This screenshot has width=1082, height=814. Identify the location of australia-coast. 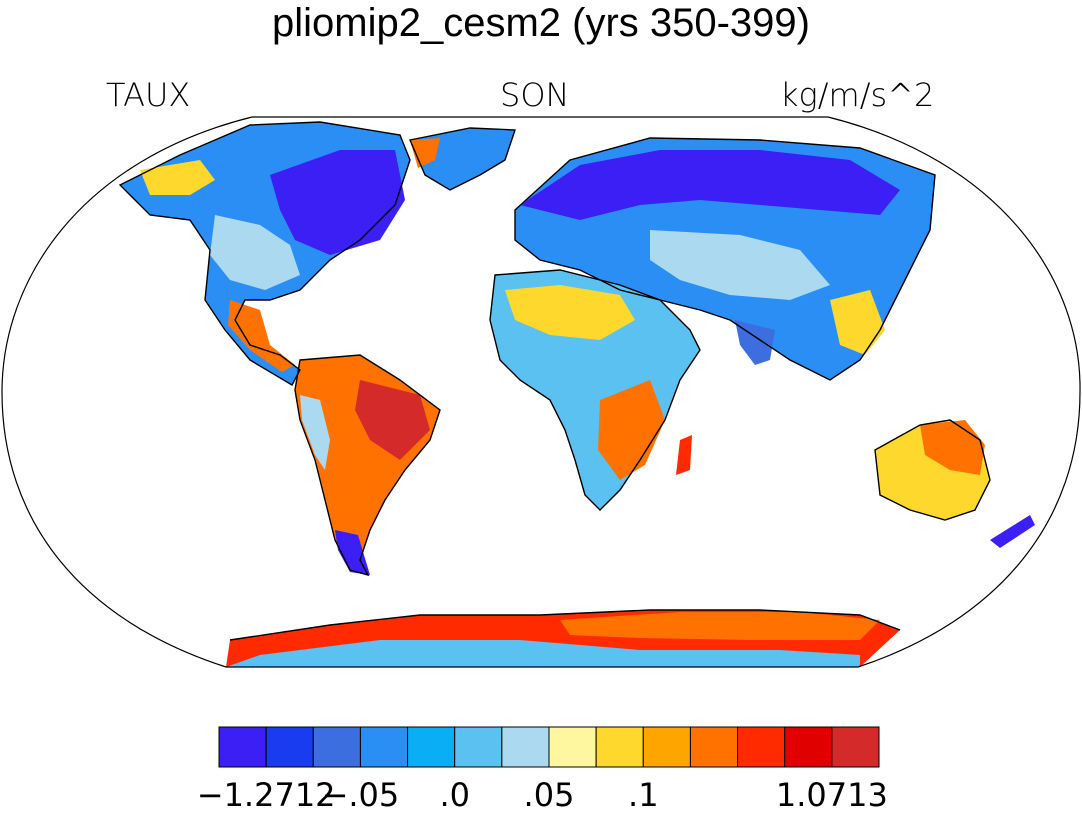
(932, 470).